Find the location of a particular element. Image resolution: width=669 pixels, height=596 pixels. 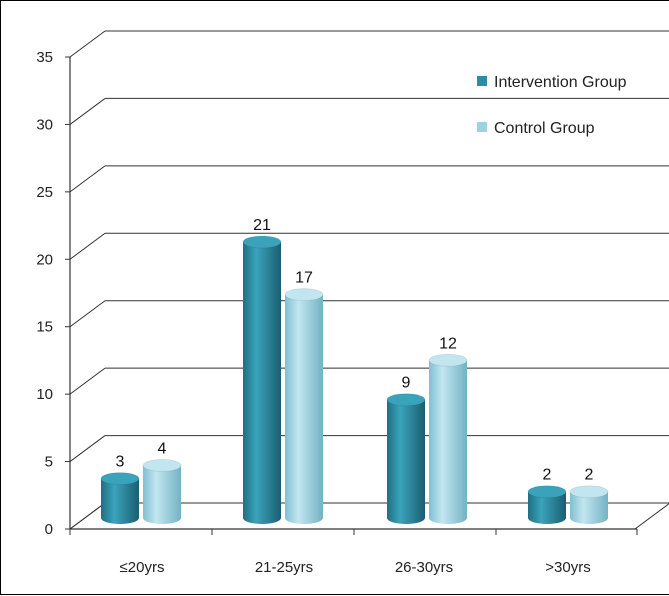

legend-swatch-intervention is located at coordinates (482, 81).